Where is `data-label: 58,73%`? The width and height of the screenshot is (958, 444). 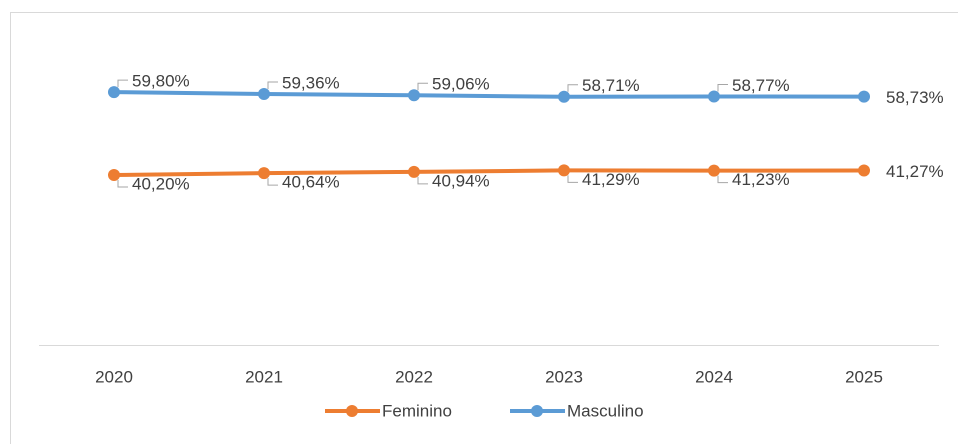
data-label: 58,73% is located at coordinates (915, 97).